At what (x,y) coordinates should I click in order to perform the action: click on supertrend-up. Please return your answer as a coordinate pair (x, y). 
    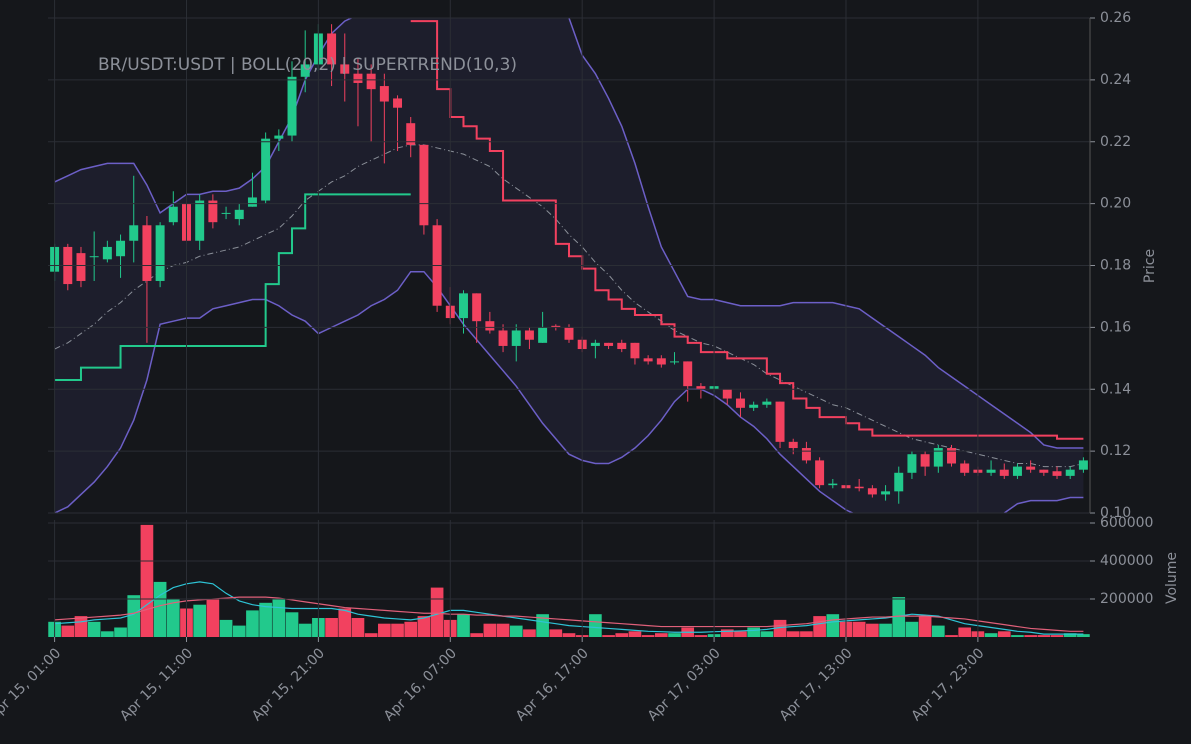
    Looking at the image, I should click on (232, 287).